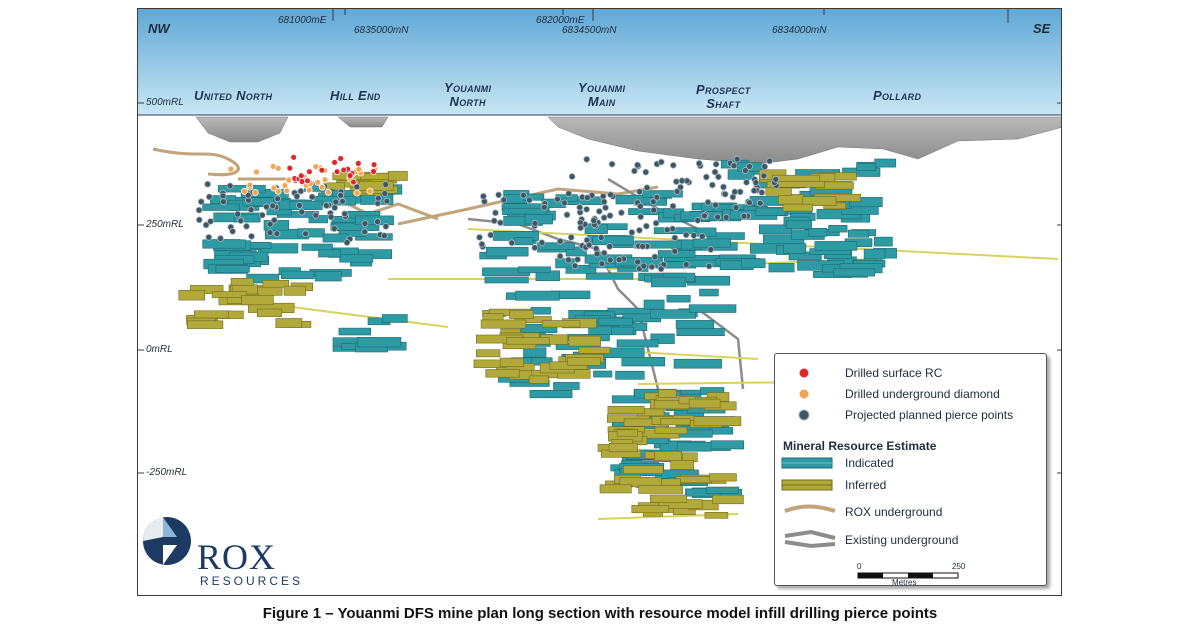  Describe the element at coordinates (804, 140) in the screenshot. I see `main-pit` at that location.